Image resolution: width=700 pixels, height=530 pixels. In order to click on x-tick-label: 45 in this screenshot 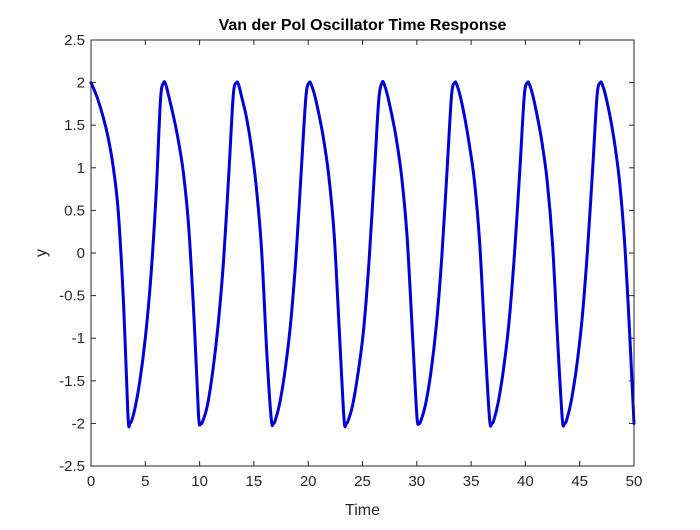, I will do `click(579, 481)`.